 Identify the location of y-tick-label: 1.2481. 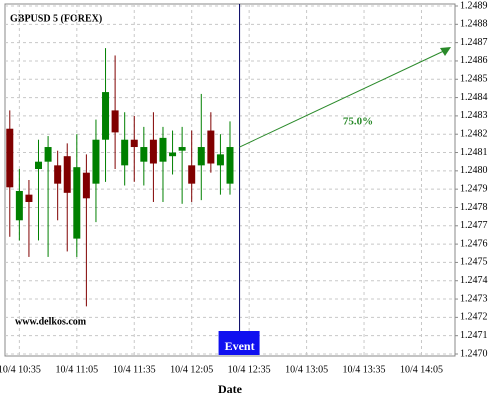
(474, 152).